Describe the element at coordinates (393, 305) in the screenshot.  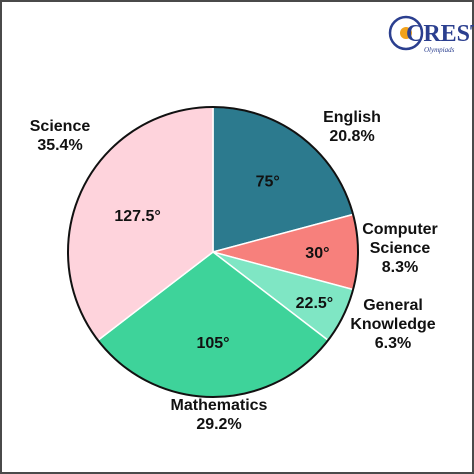
I see `category-name-part: General` at that location.